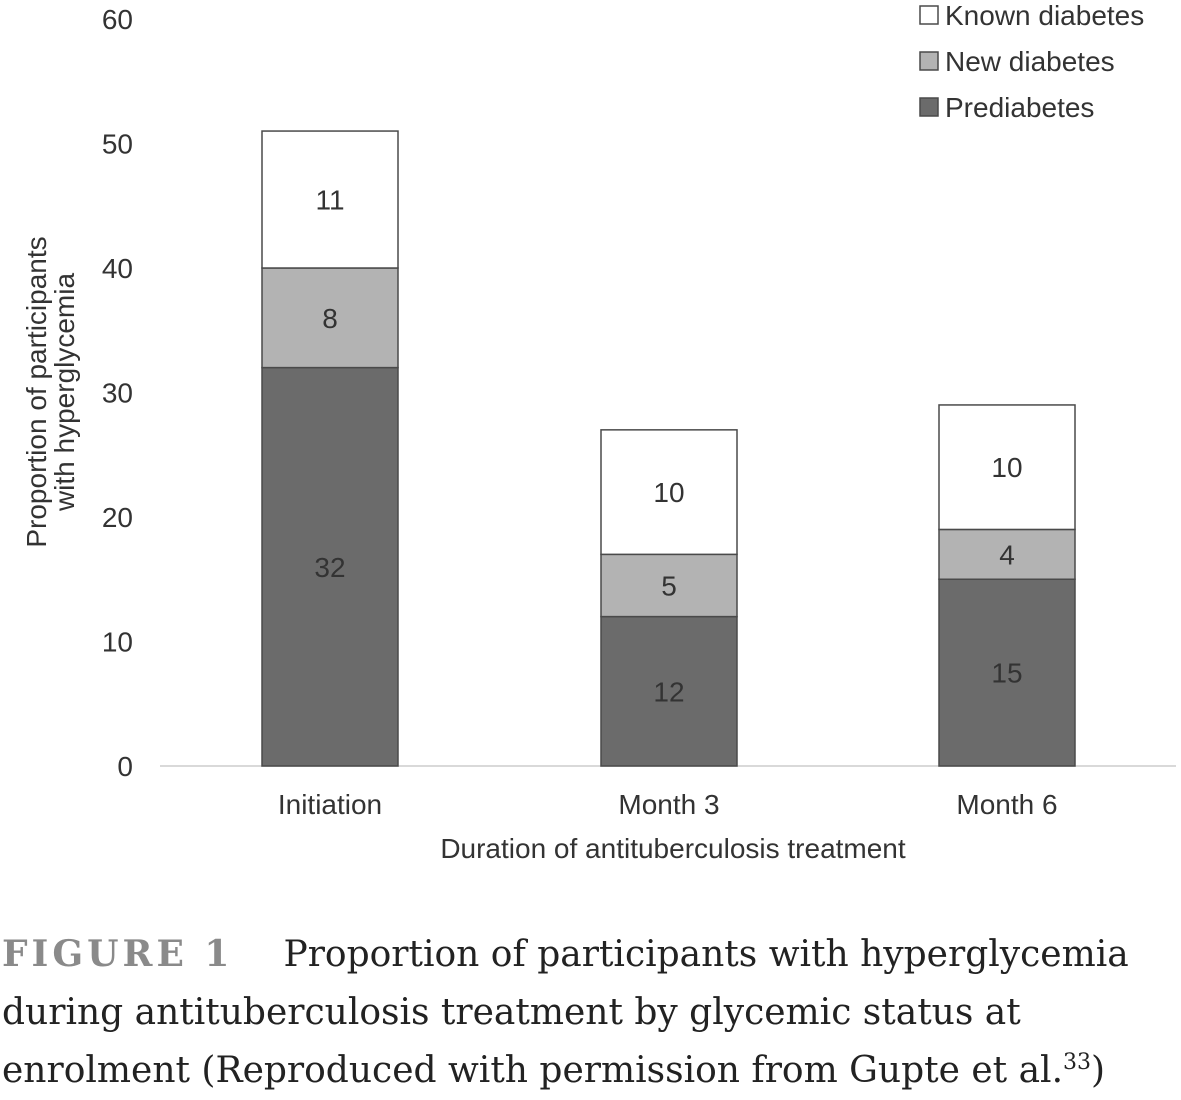 Image resolution: width=1181 pixels, height=1100 pixels. I want to click on y-tick-label: 50, so click(117, 144).